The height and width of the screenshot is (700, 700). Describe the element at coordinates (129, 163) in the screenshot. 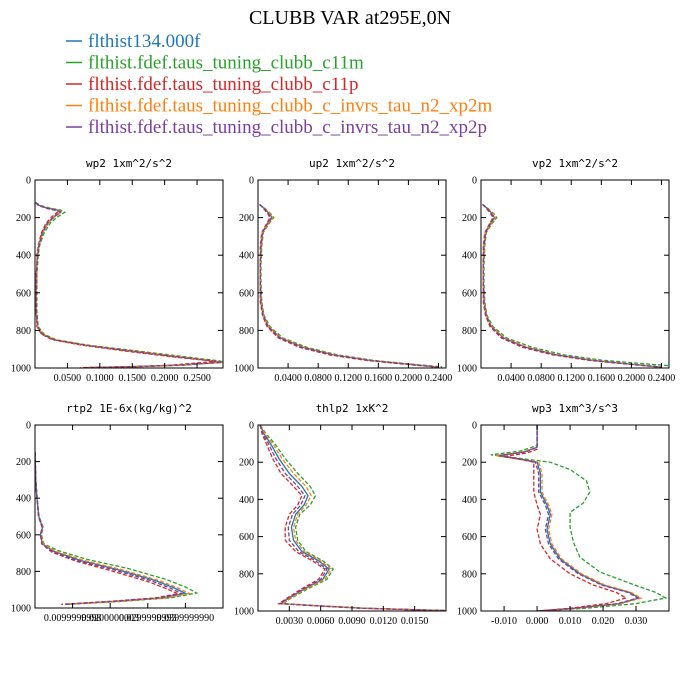

I see `panel-title: wp2 1xm^2/s^2` at that location.